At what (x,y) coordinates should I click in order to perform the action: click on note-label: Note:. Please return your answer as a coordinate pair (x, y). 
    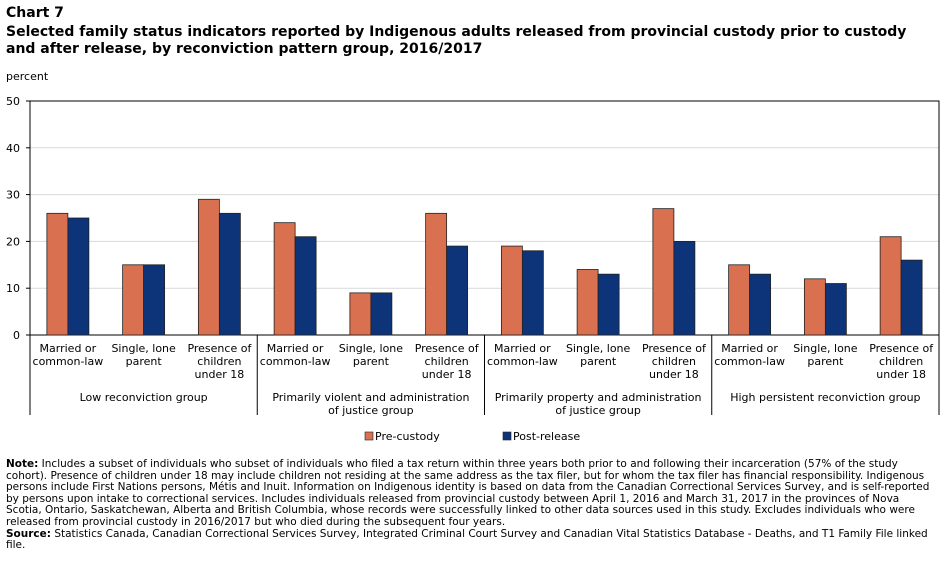
    Looking at the image, I should click on (22, 464).